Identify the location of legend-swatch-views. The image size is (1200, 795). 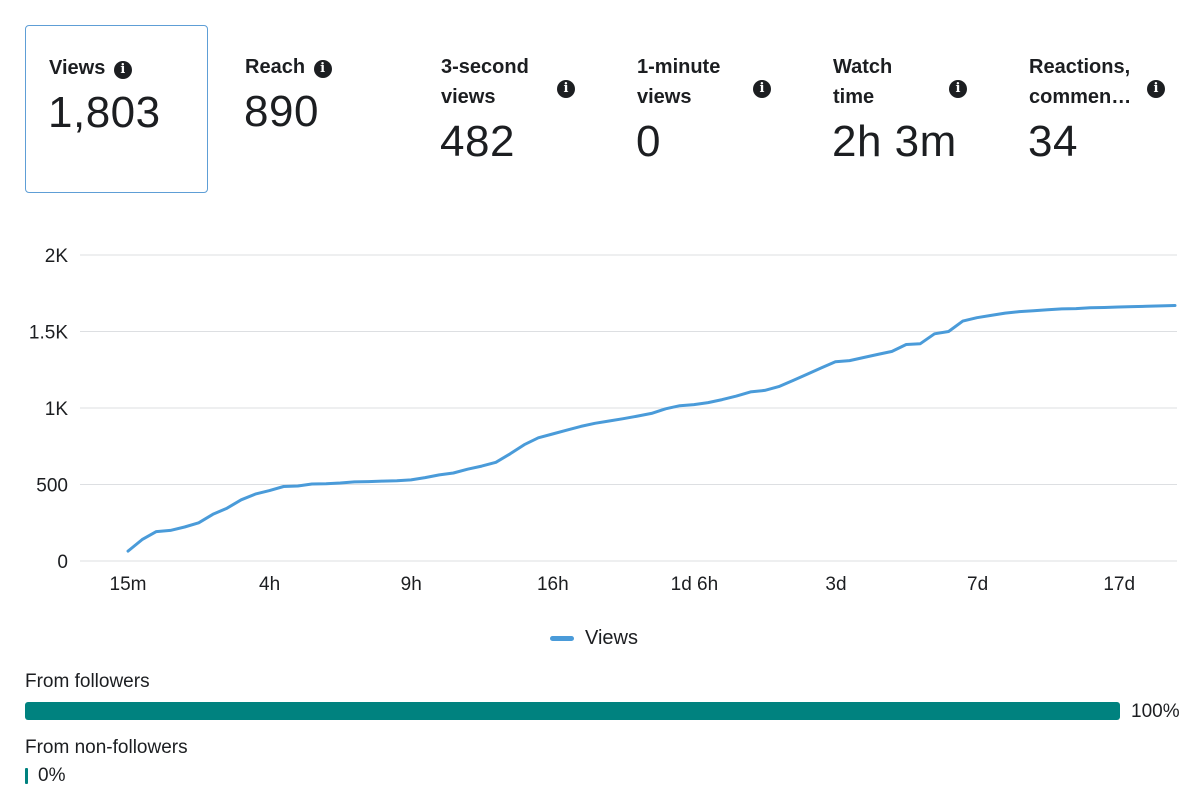
(562, 638).